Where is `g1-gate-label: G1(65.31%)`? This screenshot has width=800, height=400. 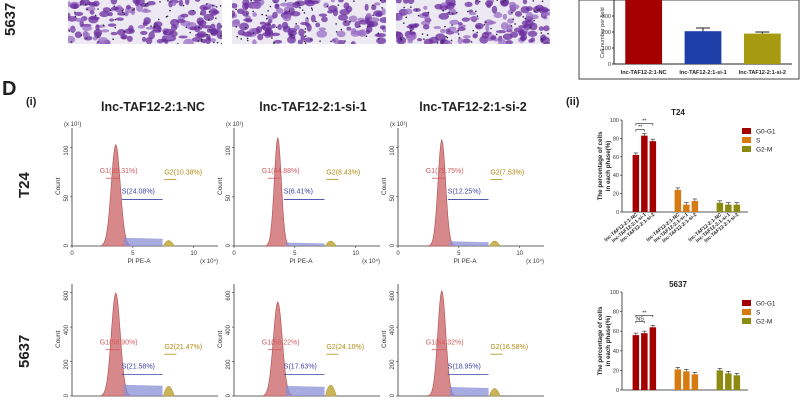 g1-gate-label: G1(65.31%) is located at coordinates (119, 171).